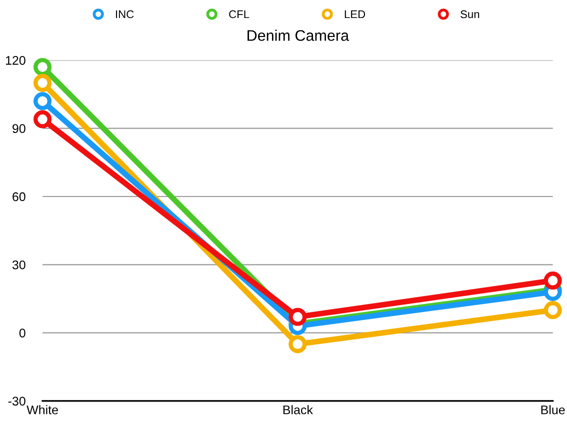  Describe the element at coordinates (42, 409) in the screenshot. I see `x-tick-label: White` at that location.